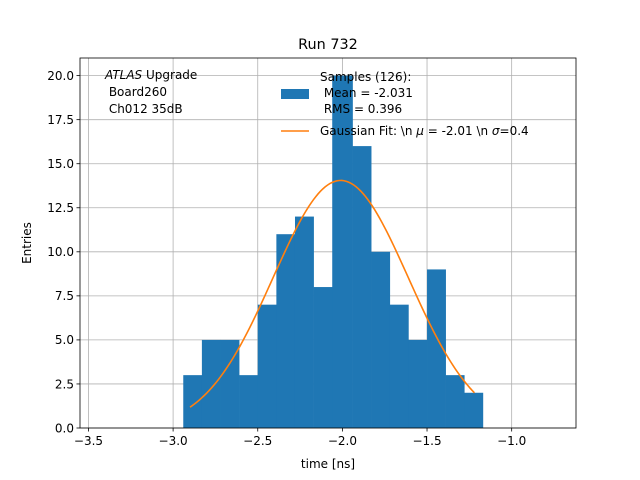 The width and height of the screenshot is (640, 480). What do you see at coordinates (64, 384) in the screenshot?
I see `y-tick-label: 2.5` at bounding box center [64, 384].